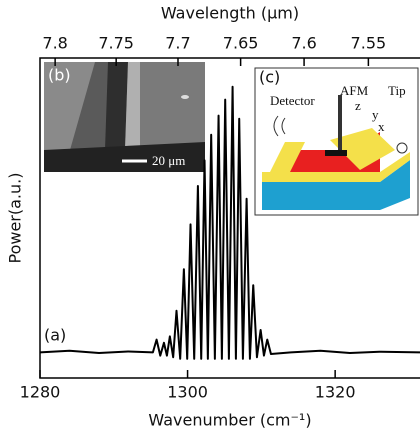  I want to click on sem-inset, so click(124, 117).